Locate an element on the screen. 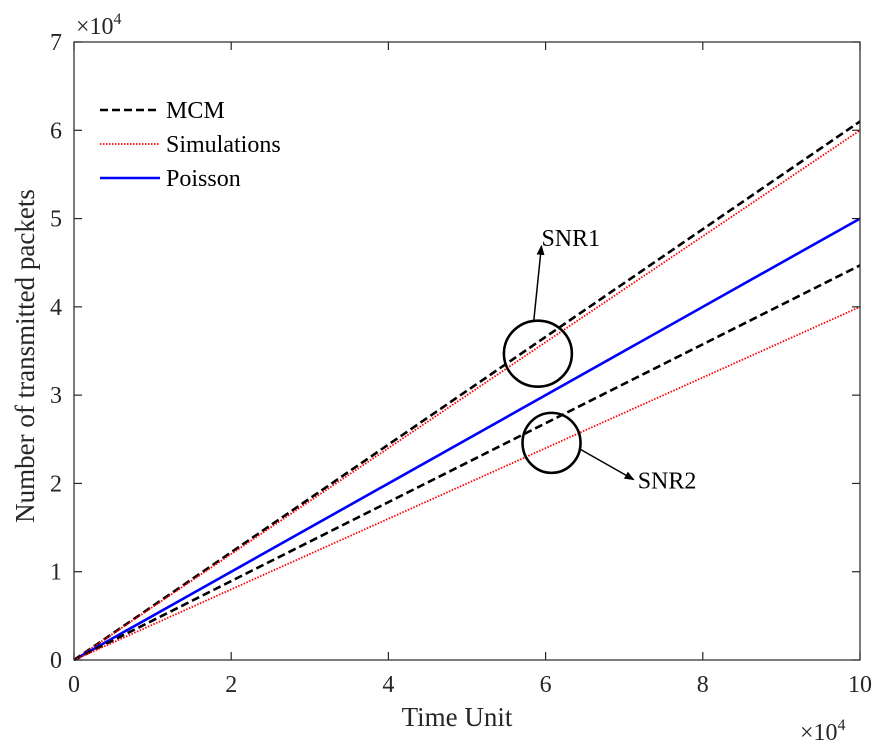 The width and height of the screenshot is (877, 747). y-tick-label: 2 is located at coordinates (56, 484).